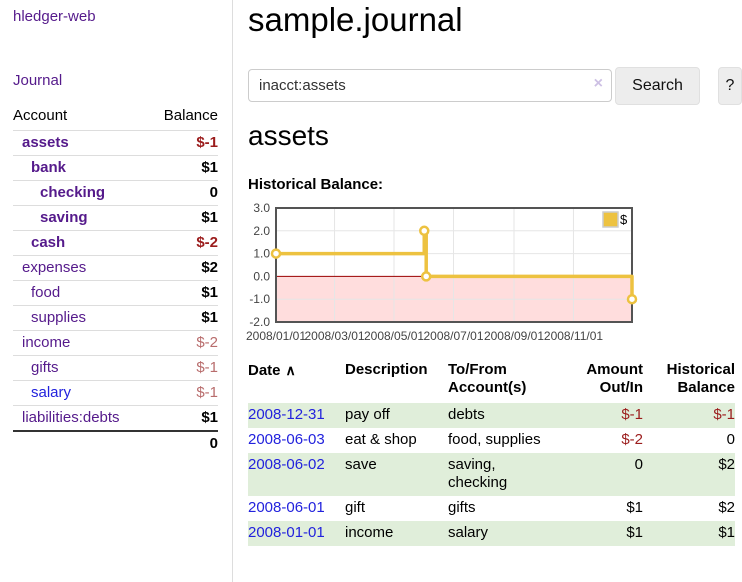  What do you see at coordinates (491, 533) in the screenshot?
I see `transaction-row: 2008-01-01 income salary $1 $1` at bounding box center [491, 533].